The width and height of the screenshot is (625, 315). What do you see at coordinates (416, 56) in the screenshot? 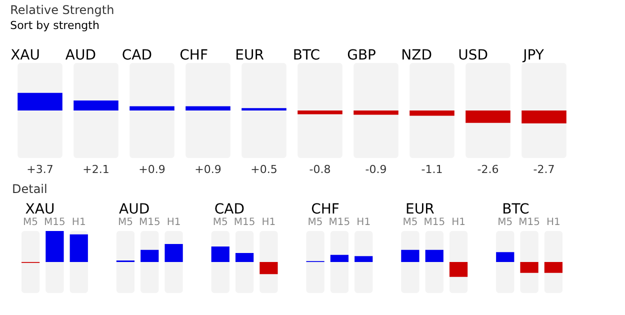
I see `x-tick-label: NZD` at bounding box center [416, 56].